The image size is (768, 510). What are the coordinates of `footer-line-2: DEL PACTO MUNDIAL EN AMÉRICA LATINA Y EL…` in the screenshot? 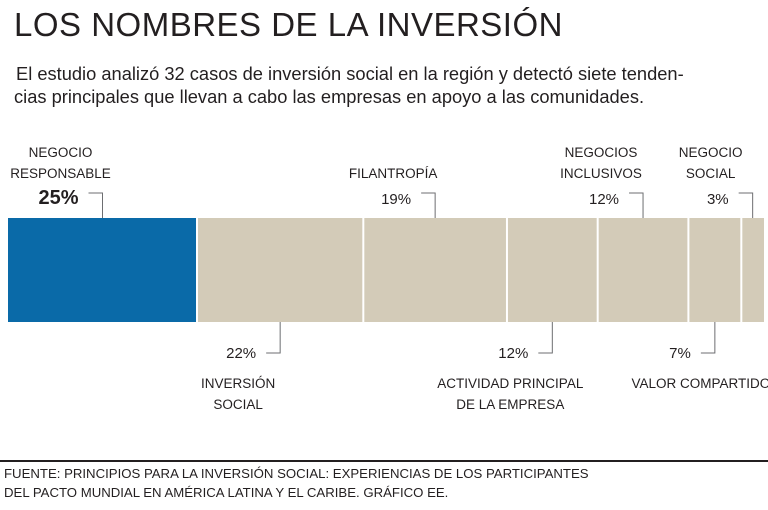 It's located at (226, 492).